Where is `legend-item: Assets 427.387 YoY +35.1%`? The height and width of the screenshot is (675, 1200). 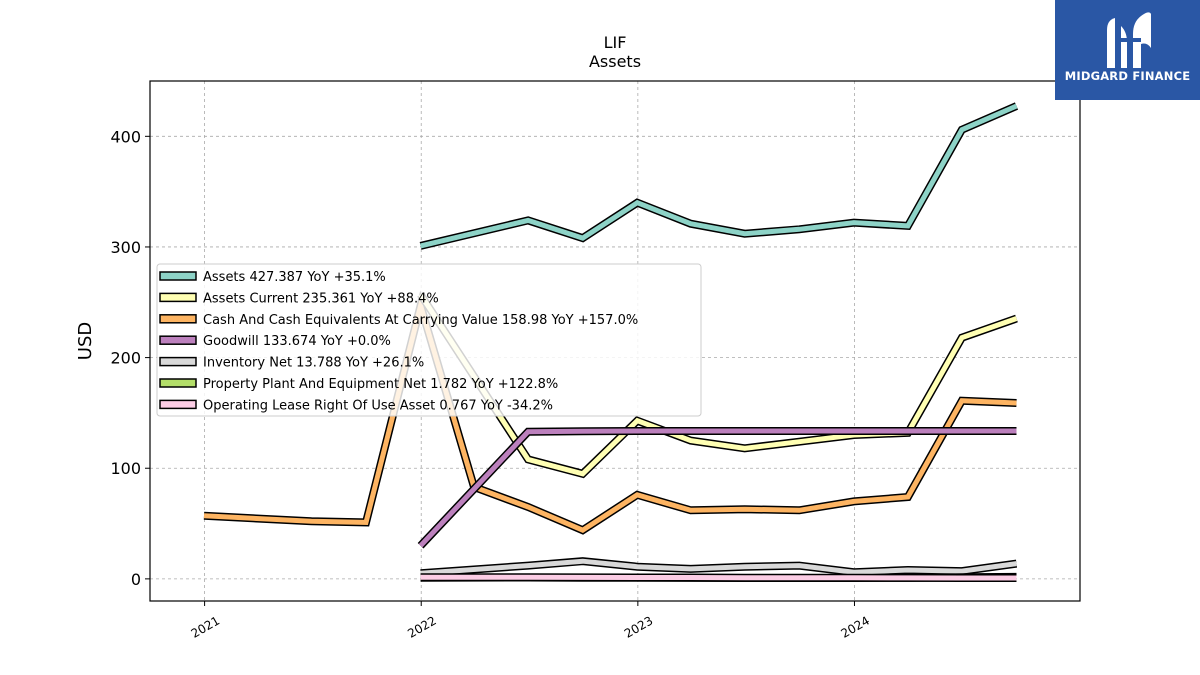 legend-item: Assets 427.387 YoY +35.1% is located at coordinates (272, 277).